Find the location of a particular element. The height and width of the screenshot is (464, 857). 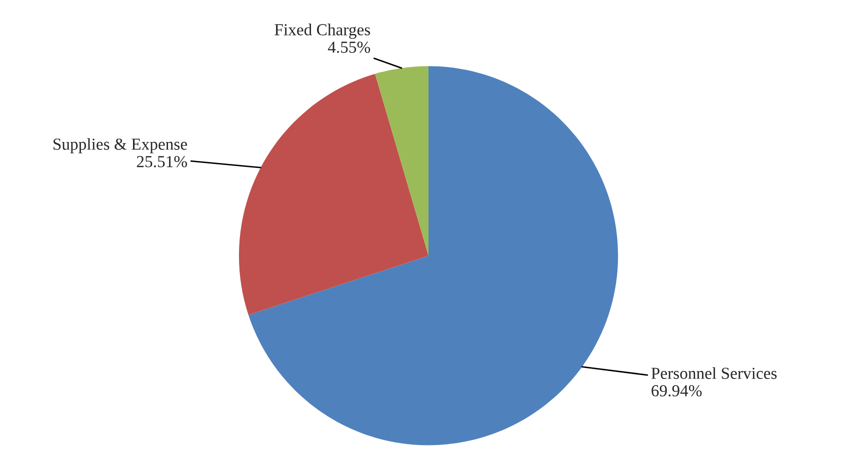

slice-label: Fixed Charges is located at coordinates (322, 31).